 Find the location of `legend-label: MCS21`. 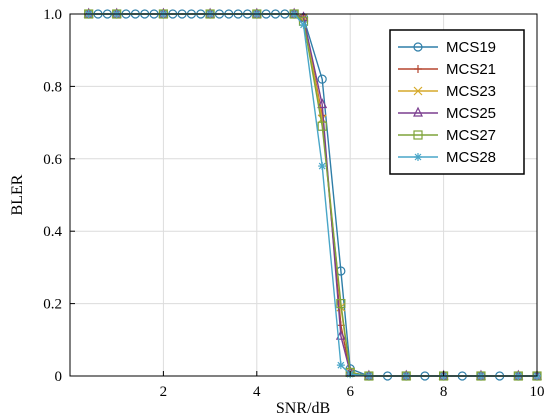

legend-label: MCS21 is located at coordinates (471, 69).